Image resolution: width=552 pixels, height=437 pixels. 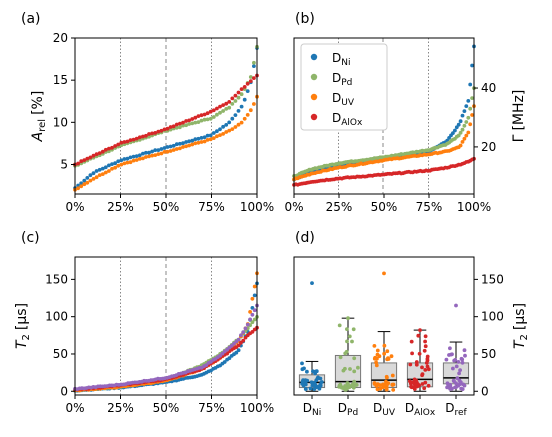 I want to click on y-label-unit: [%], so click(x=38, y=103).